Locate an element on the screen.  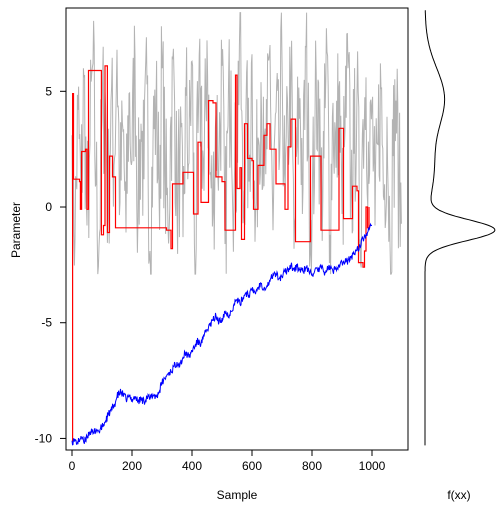
y-tick-label-0: -10 is located at coordinates (44, 438).